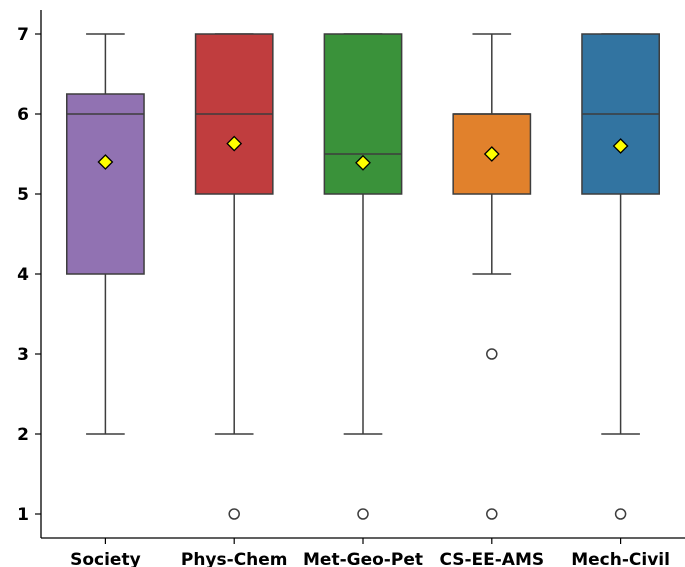  Describe the element at coordinates (23, 275) in the screenshot. I see `y-tick-label: 4` at that location.